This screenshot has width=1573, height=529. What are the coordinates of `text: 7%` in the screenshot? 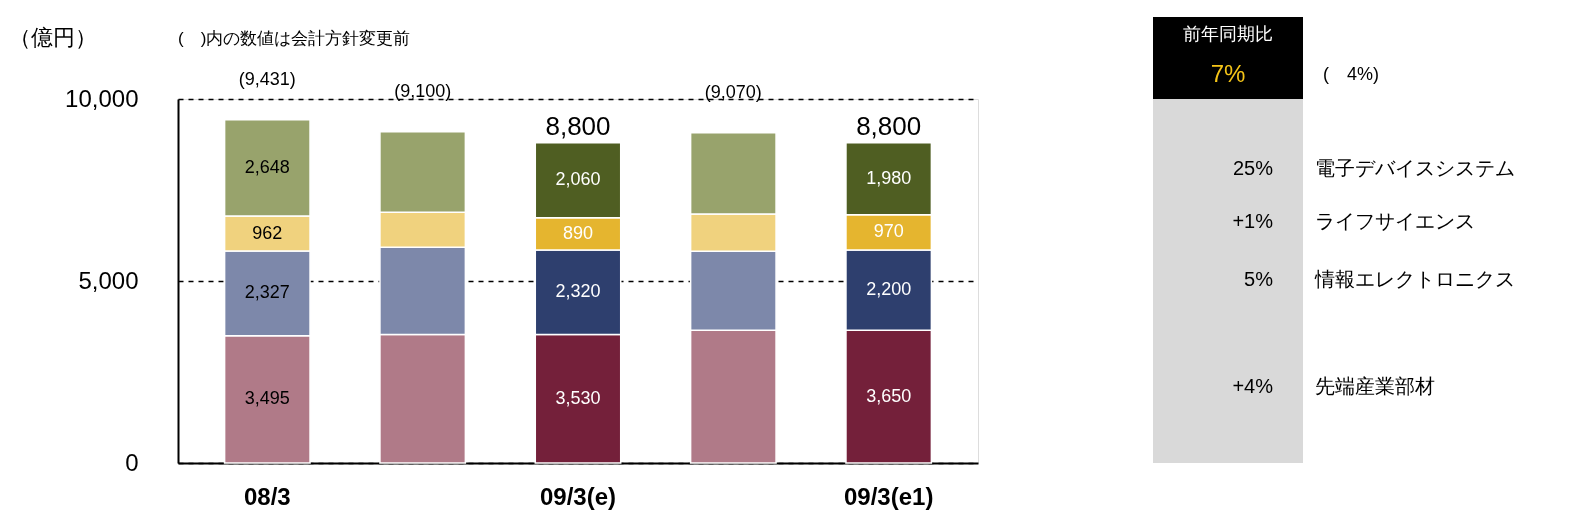 It's located at (1228, 73).